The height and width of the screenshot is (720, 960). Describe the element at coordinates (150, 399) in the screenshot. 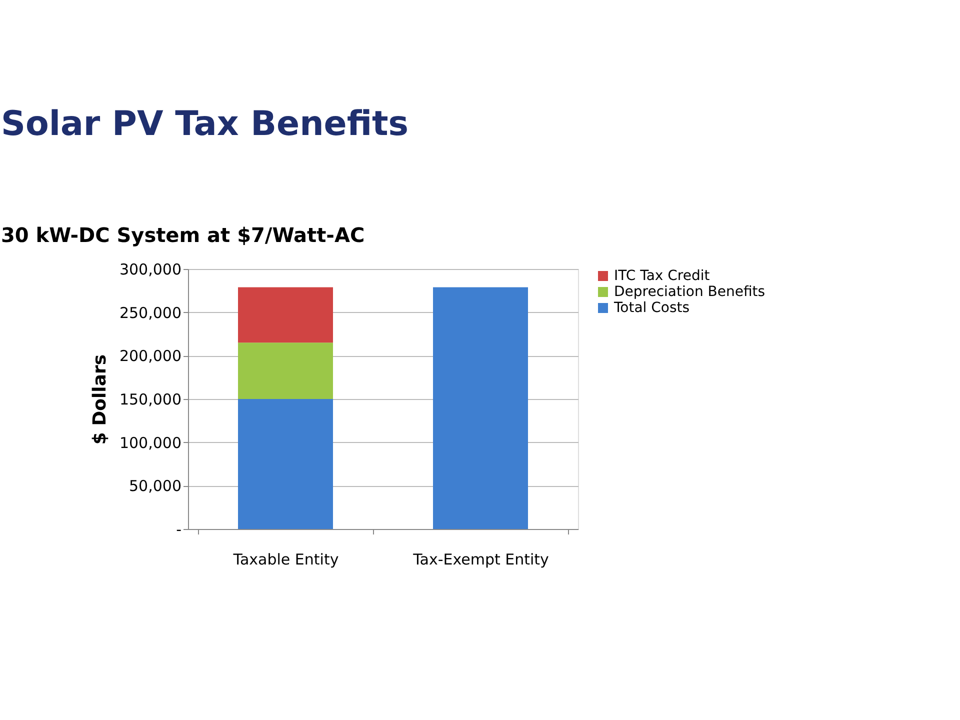

I see `y-tick-label: 150,000` at that location.